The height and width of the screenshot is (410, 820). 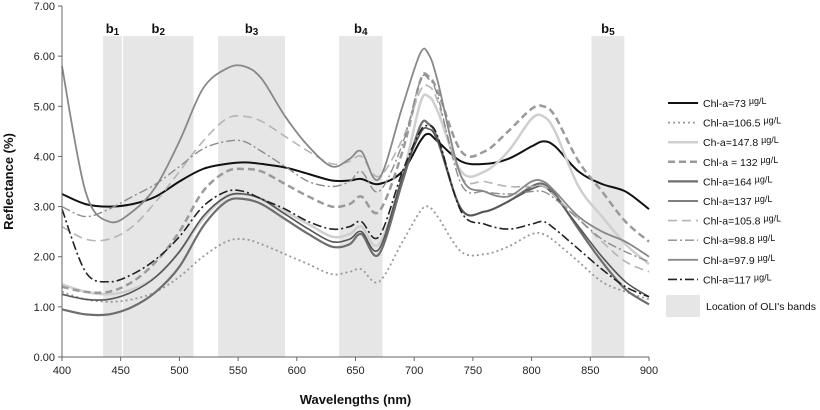 What do you see at coordinates (531, 371) in the screenshot?
I see `x-tick-label: 800` at bounding box center [531, 371].